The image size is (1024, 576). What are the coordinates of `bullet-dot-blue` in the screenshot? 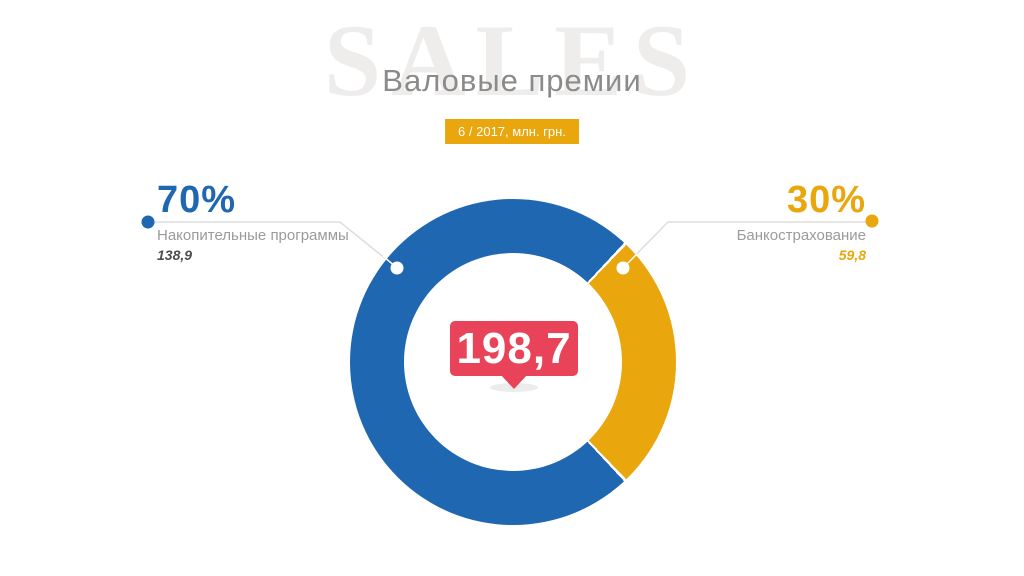 It's located at (148, 222).